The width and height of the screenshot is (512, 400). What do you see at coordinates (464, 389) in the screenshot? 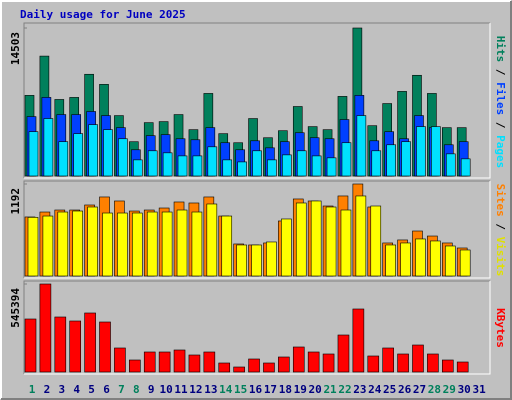
I see `x-tick-label: 30` at bounding box center [464, 389].